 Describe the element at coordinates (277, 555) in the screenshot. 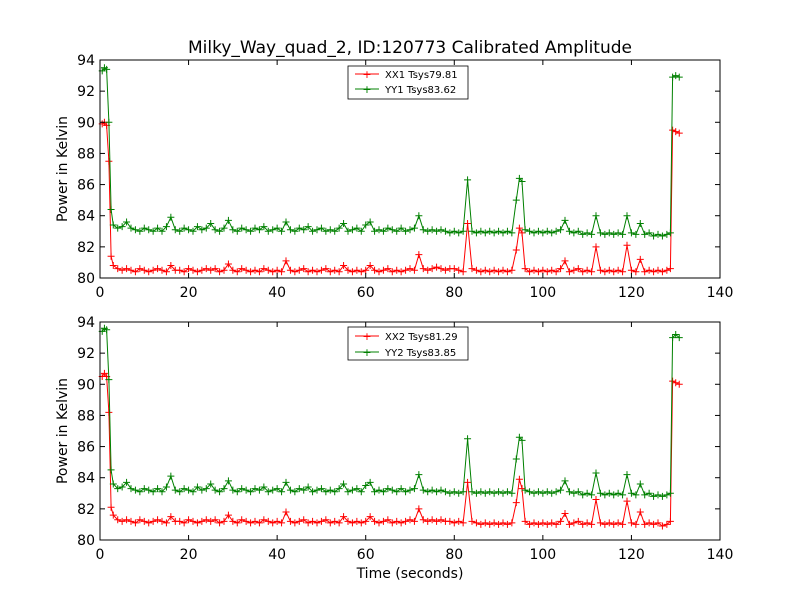

I see `bottom-chart-x-tick-label: 40` at that location.